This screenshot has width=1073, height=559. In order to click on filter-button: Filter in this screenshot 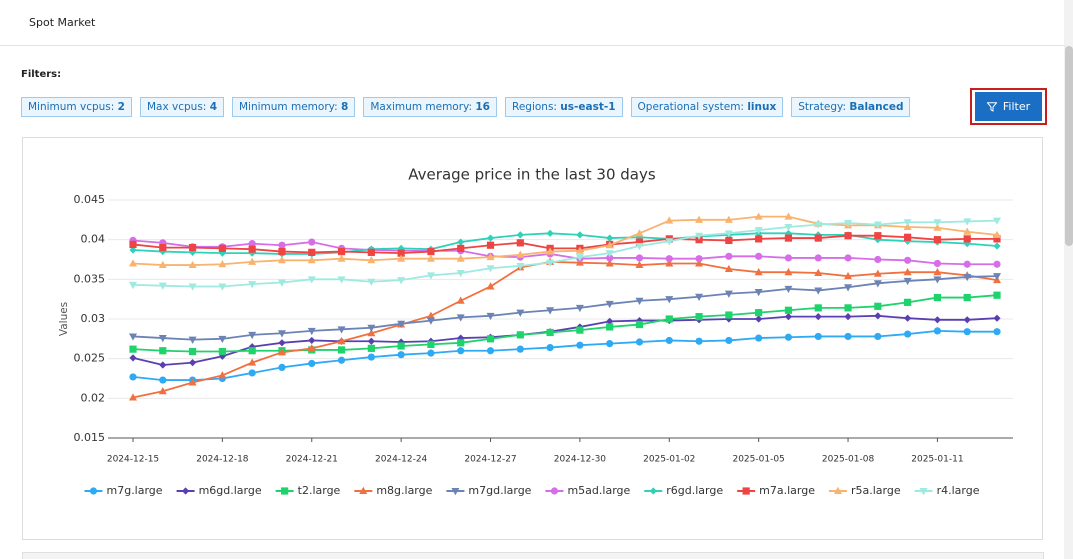, I will do `click(1008, 106)`.